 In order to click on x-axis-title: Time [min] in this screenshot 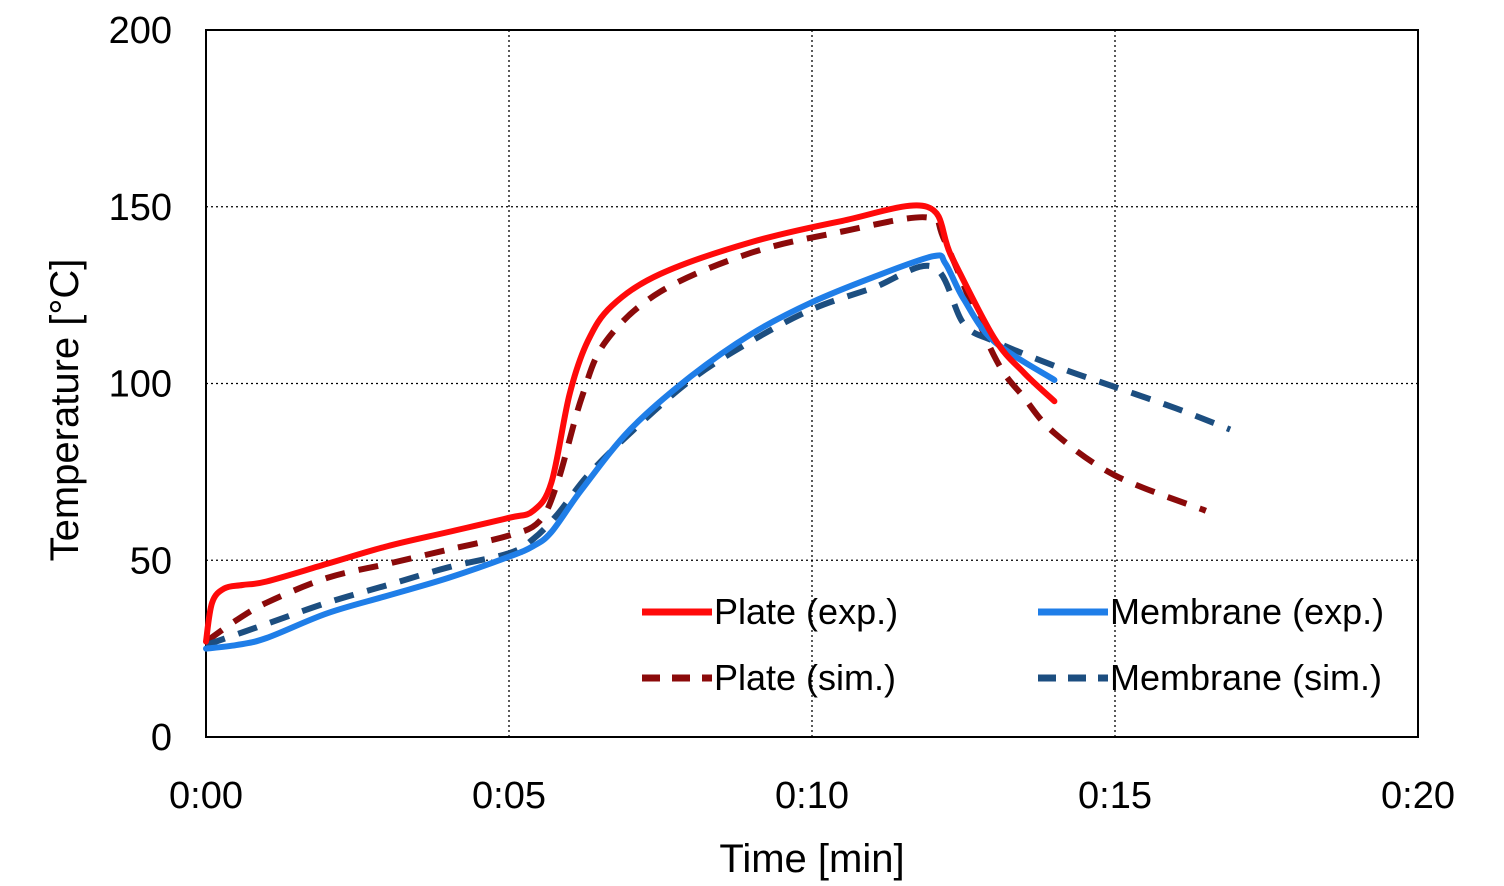, I will do `click(811, 859)`.